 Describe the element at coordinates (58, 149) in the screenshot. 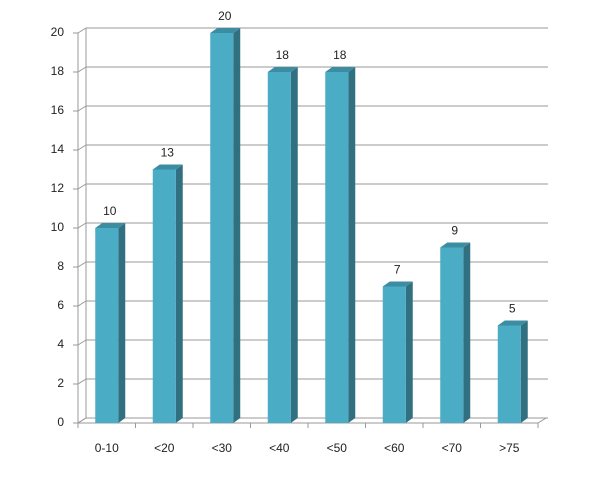

I see `y-tick-label: 14` at that location.